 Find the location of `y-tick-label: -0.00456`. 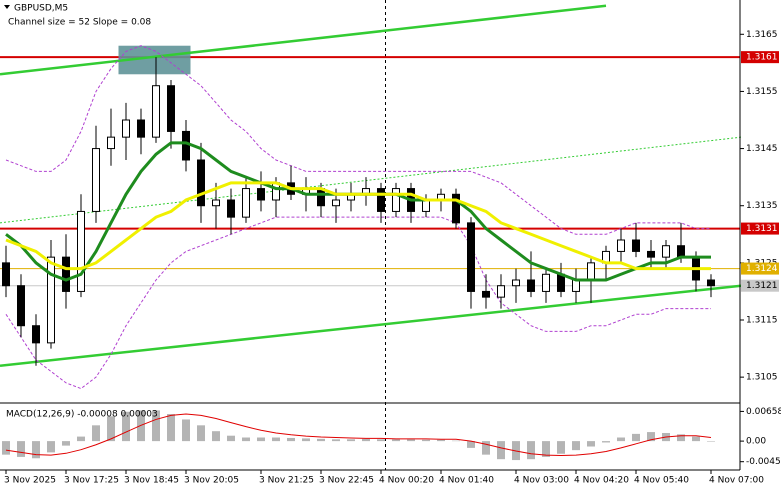

y-tick-label: -0.00456 is located at coordinates (763, 462).